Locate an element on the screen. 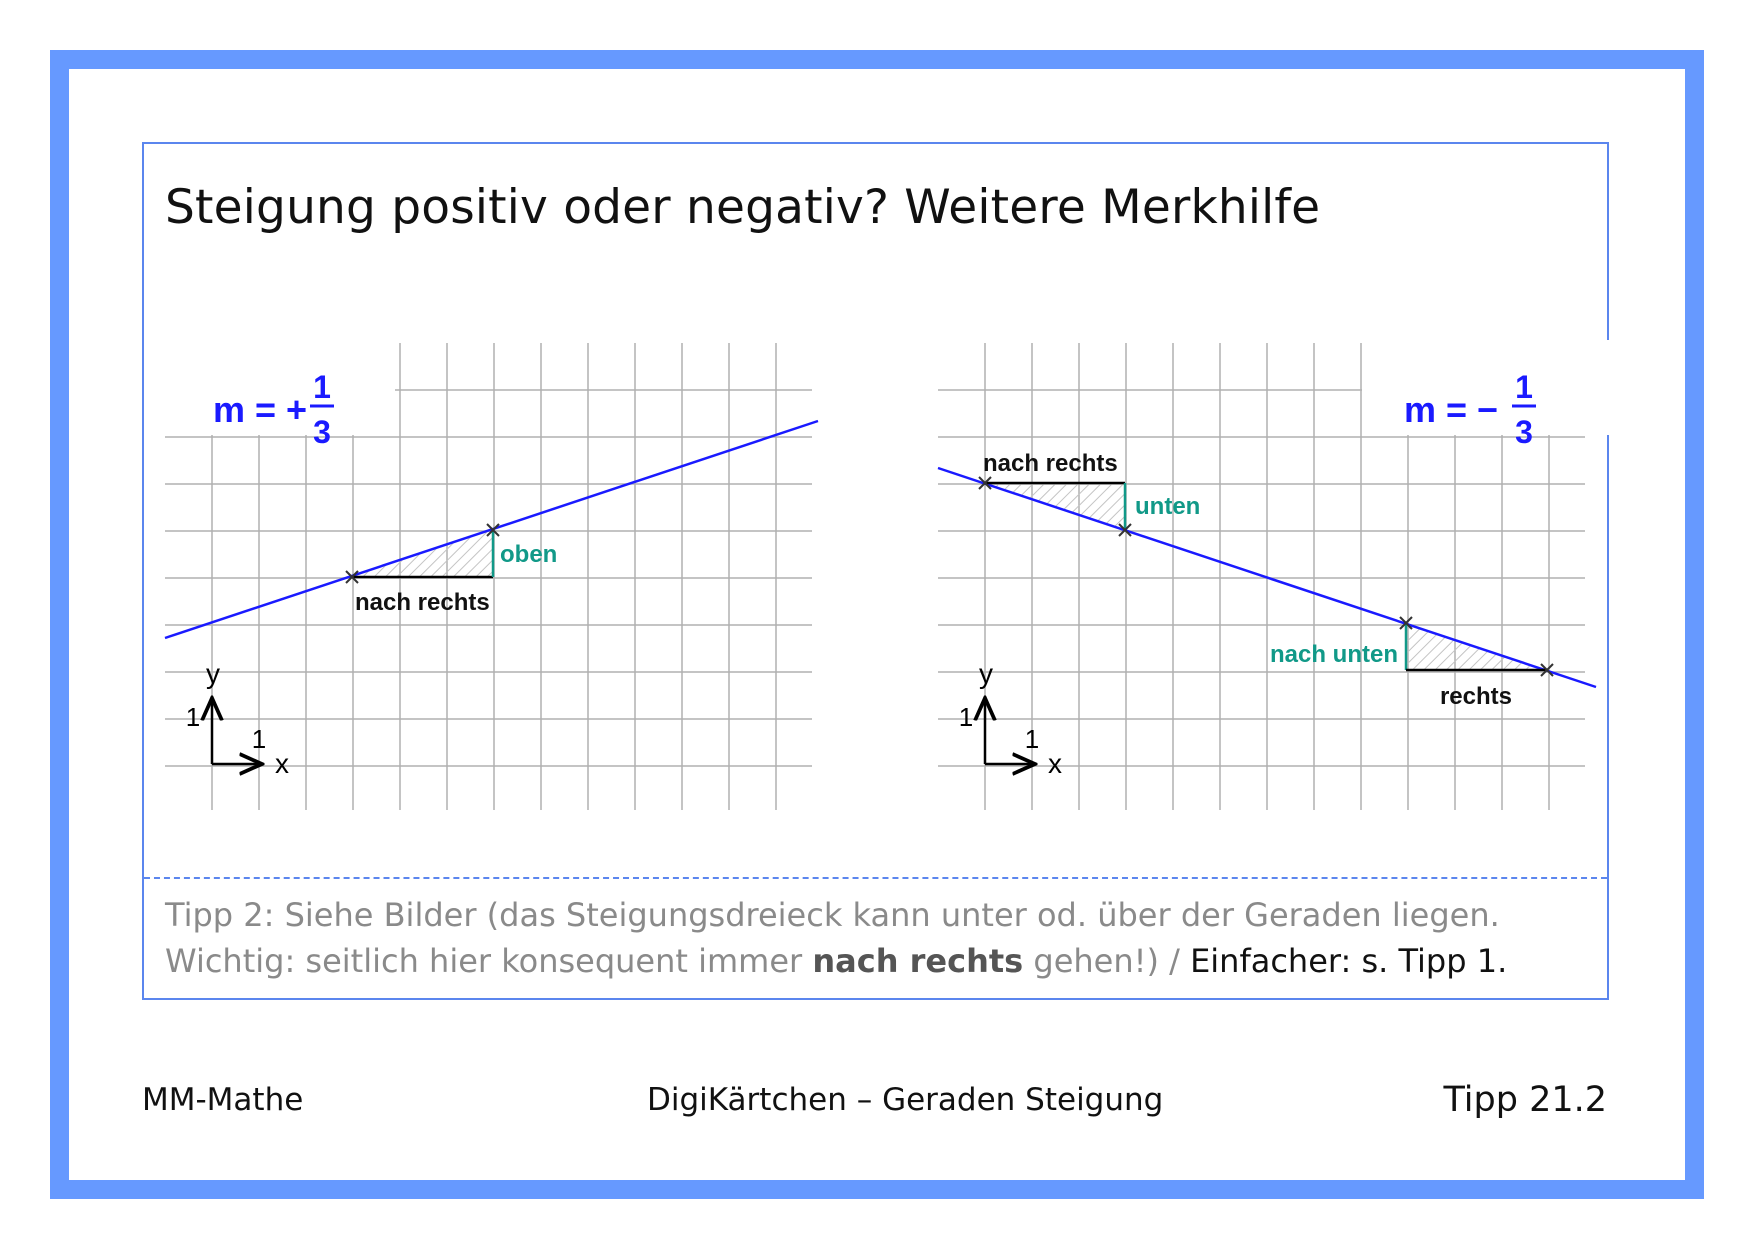  right-y-label: y is located at coordinates (986, 673).